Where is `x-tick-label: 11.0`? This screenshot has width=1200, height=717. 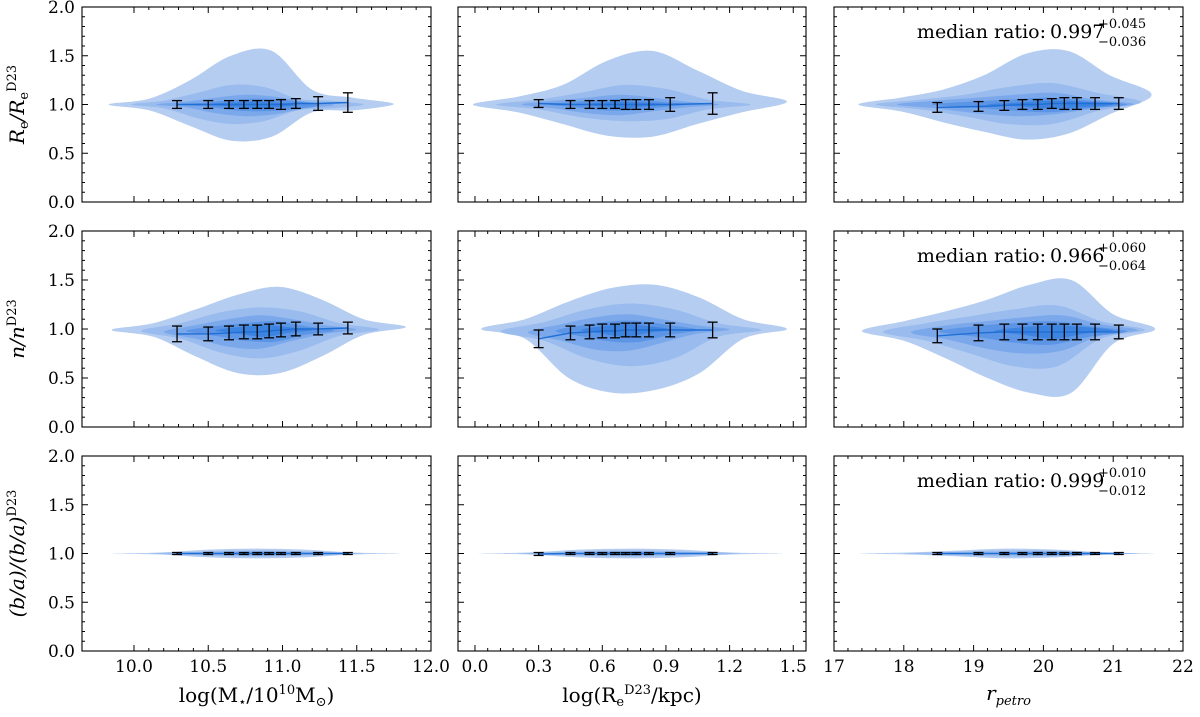
x-tick-label: 11.0 is located at coordinates (283, 667).